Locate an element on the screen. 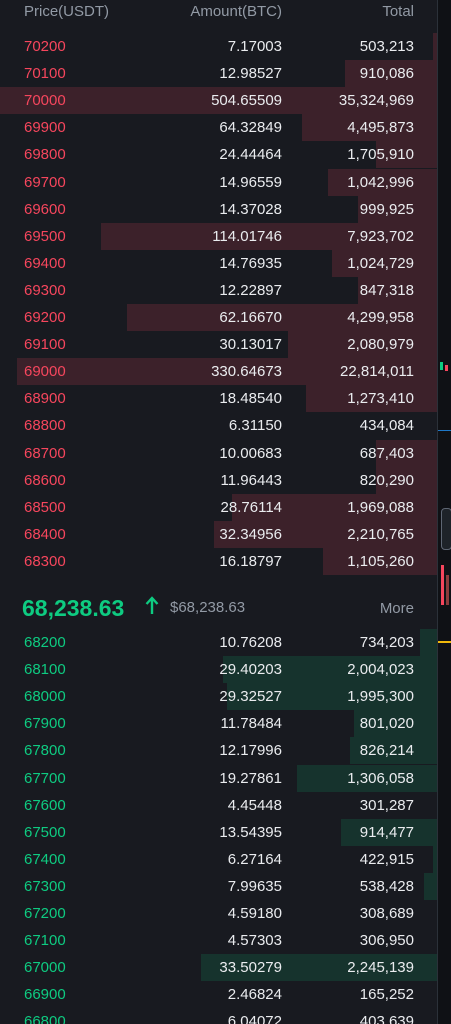 The image size is (451, 1024). bid-row: 67500 13.54395 914,477 is located at coordinates (218, 832).